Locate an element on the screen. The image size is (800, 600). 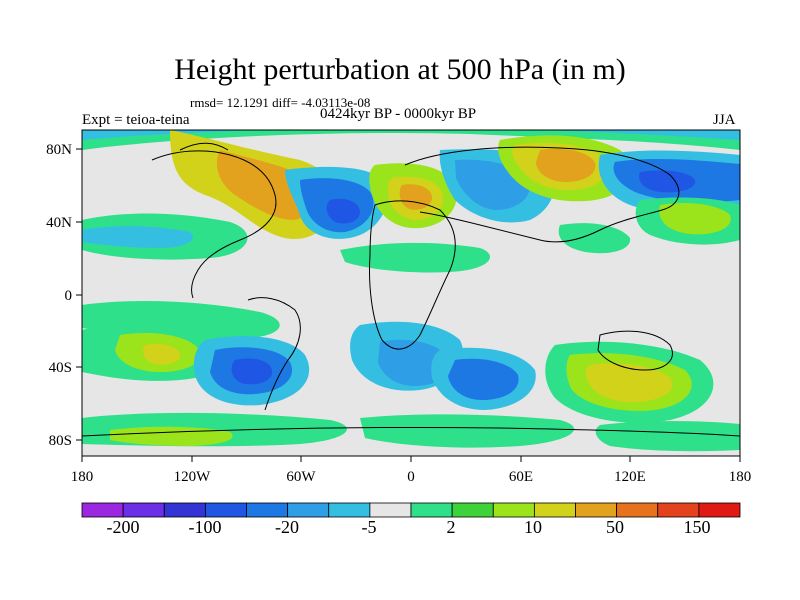
colorbar-label: 10 is located at coordinates (533, 527).